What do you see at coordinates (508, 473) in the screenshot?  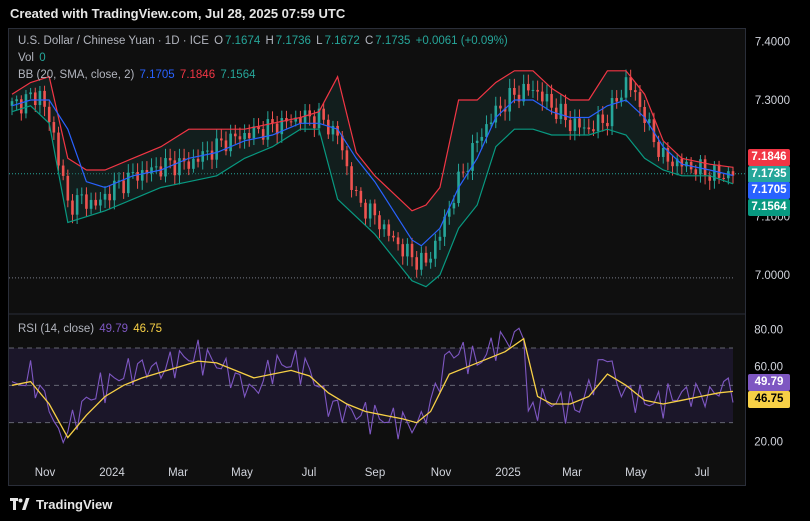 I see `time-axis-tick-label: 2025` at bounding box center [508, 473].